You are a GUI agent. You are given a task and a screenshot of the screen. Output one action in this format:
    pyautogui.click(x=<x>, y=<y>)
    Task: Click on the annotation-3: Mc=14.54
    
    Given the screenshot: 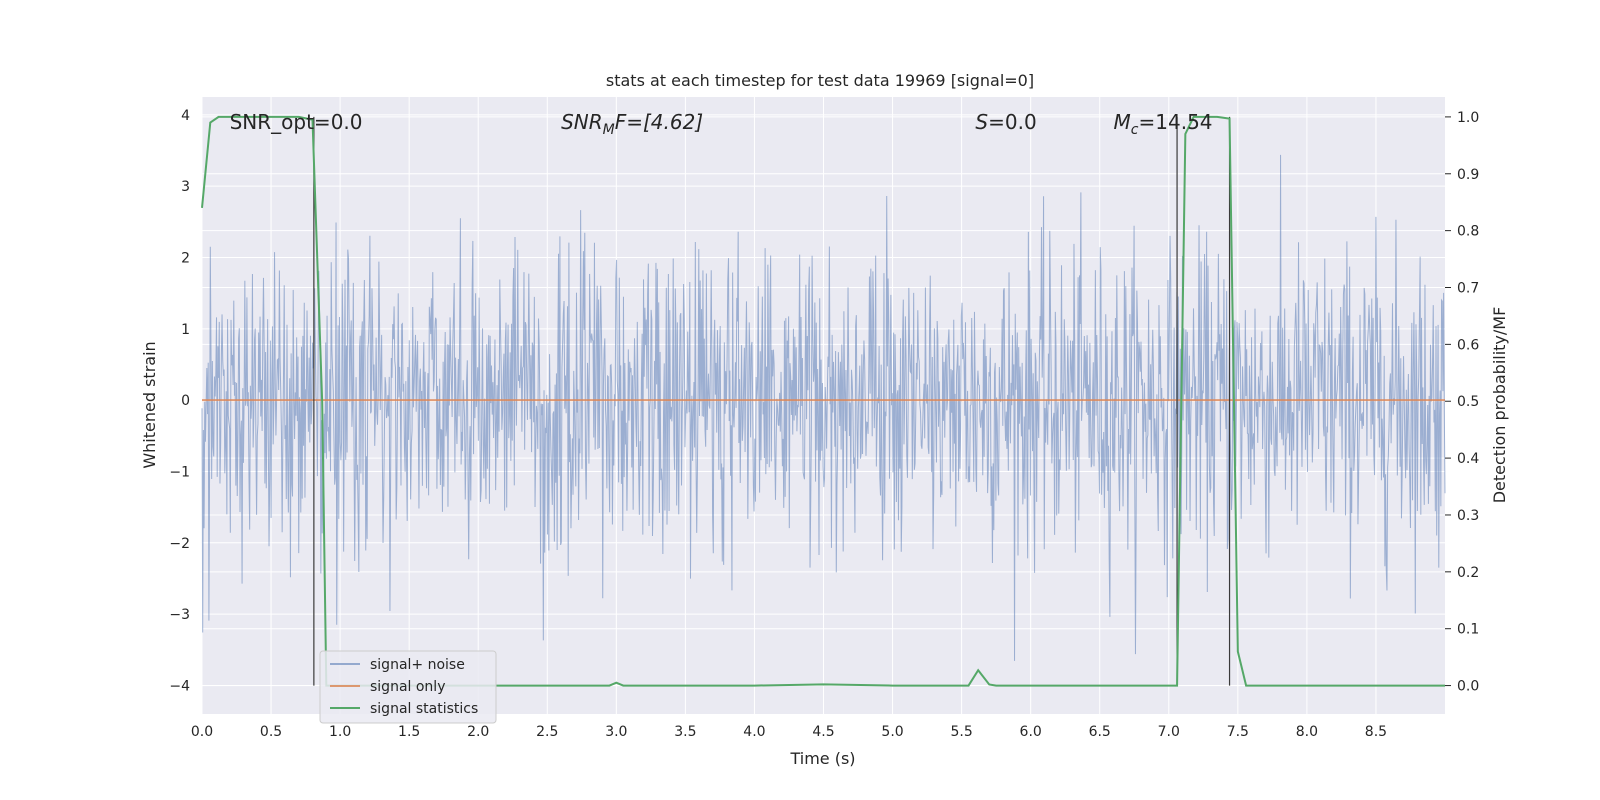 What is the action you would take?
    pyautogui.click(x=1163, y=124)
    